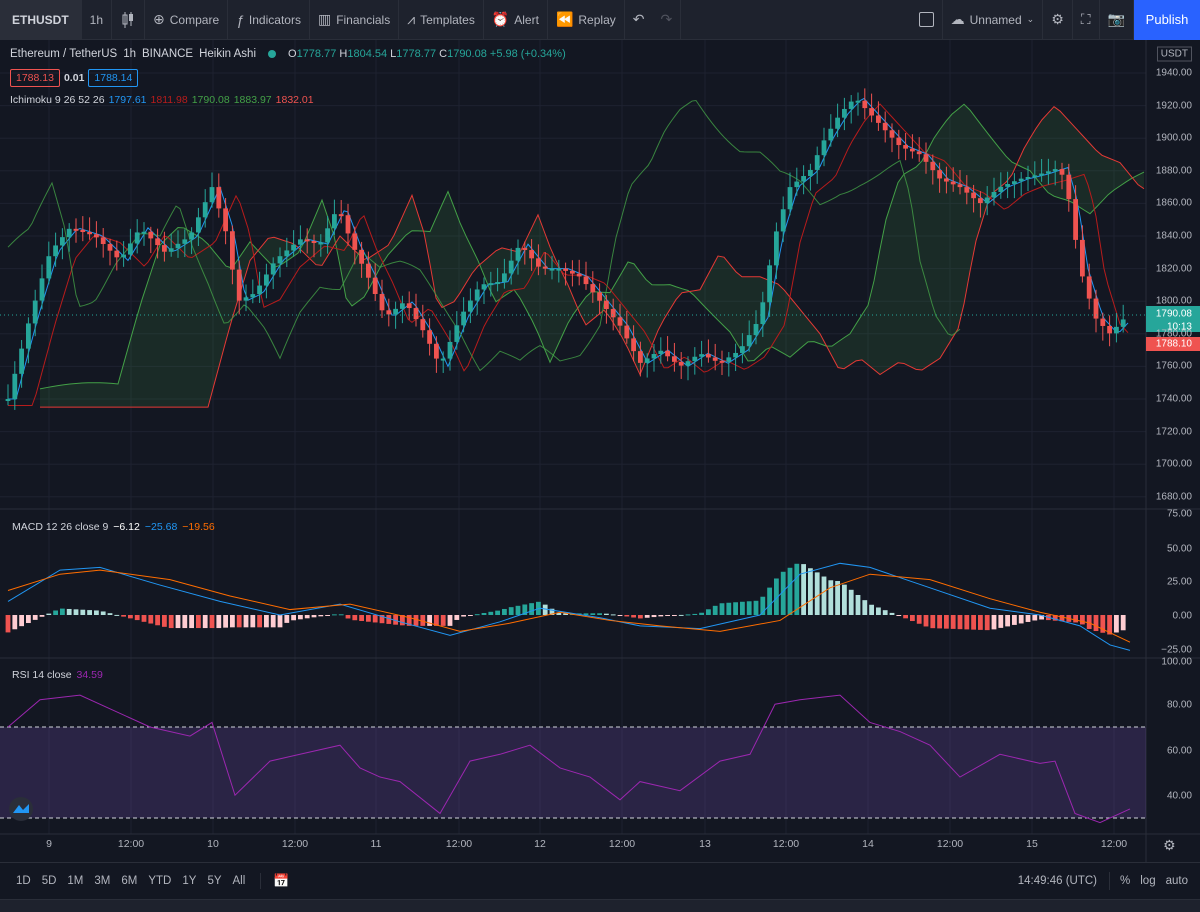 The width and height of the screenshot is (1200, 912). I want to click on undo-button: ↶, so click(639, 20).